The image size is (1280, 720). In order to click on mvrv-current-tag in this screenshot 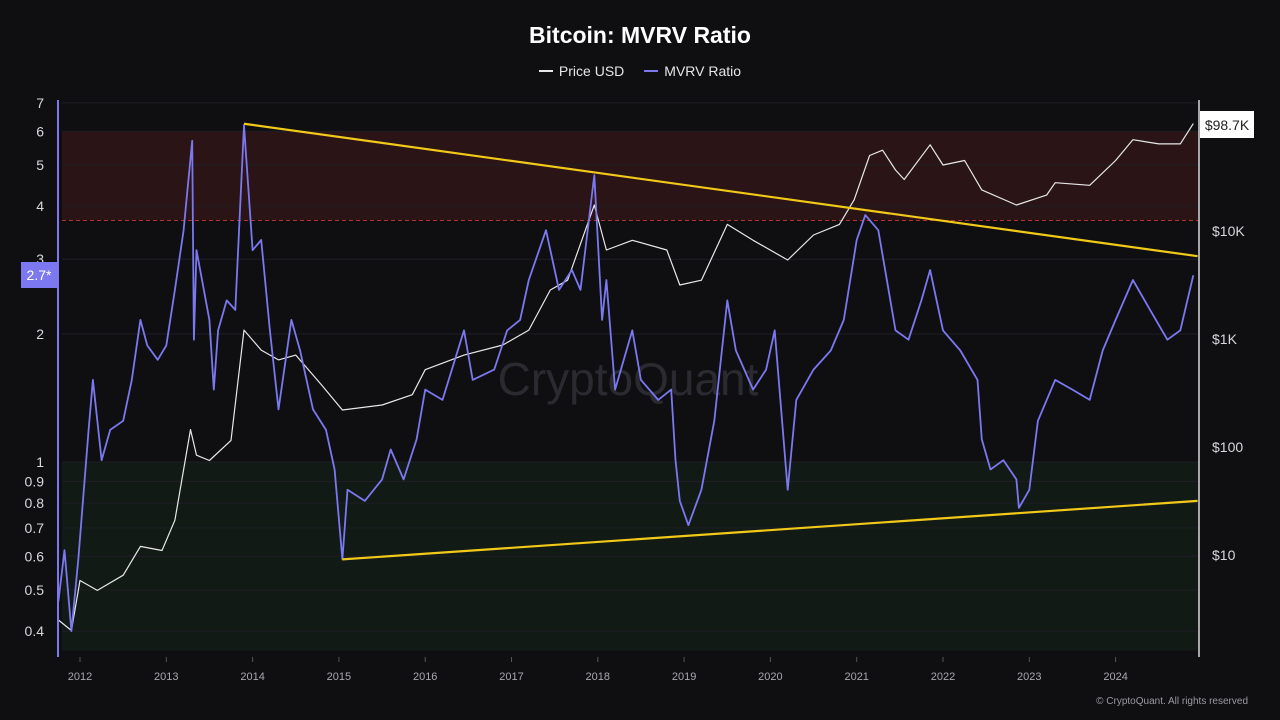, I will do `click(39, 275)`.